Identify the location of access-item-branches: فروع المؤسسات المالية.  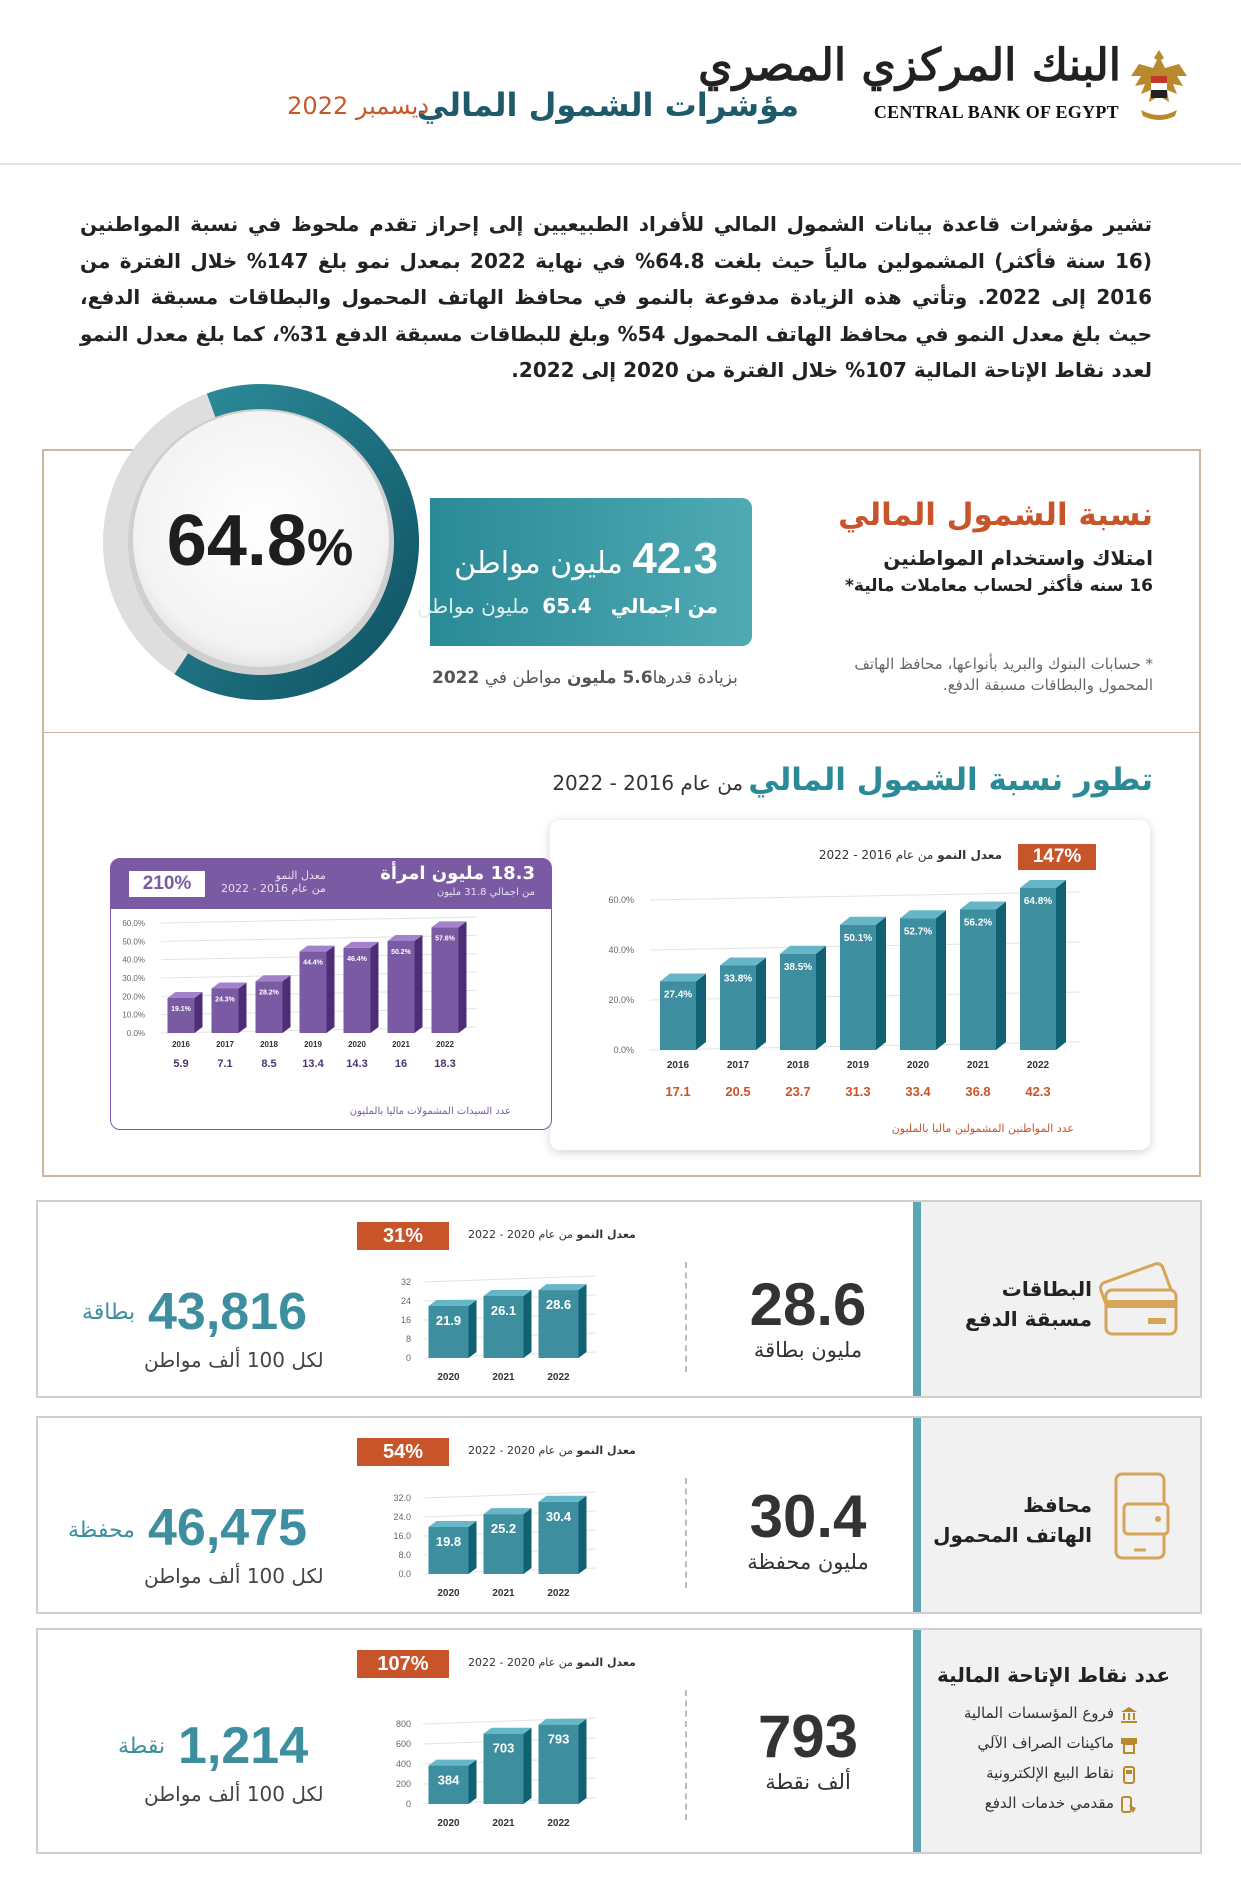
(1038, 1713).